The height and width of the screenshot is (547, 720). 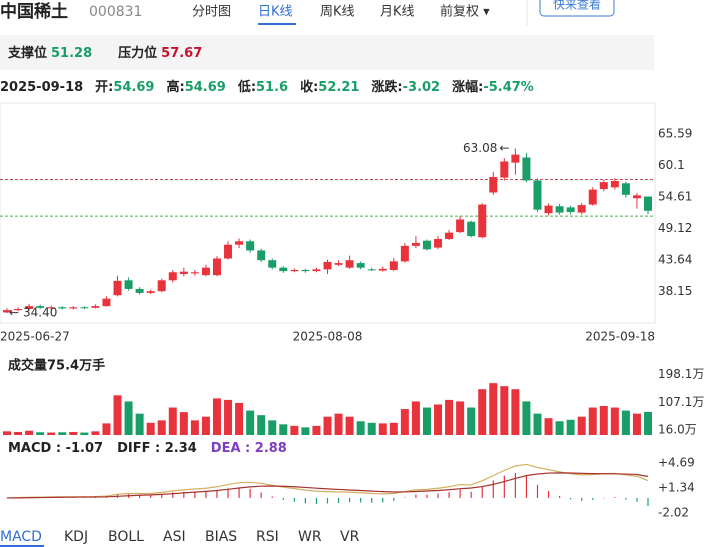 What do you see at coordinates (337, 12) in the screenshot?
I see `period-tab: 周K线` at bounding box center [337, 12].